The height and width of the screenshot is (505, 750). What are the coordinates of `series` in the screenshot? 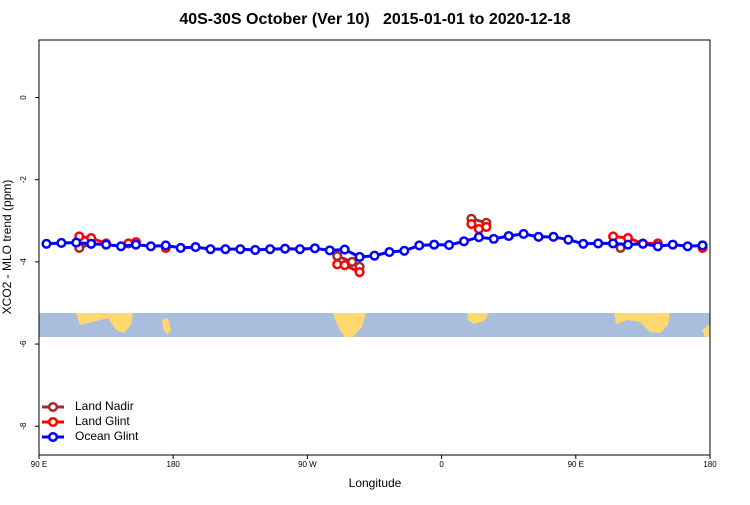 It's located at (374, 245).